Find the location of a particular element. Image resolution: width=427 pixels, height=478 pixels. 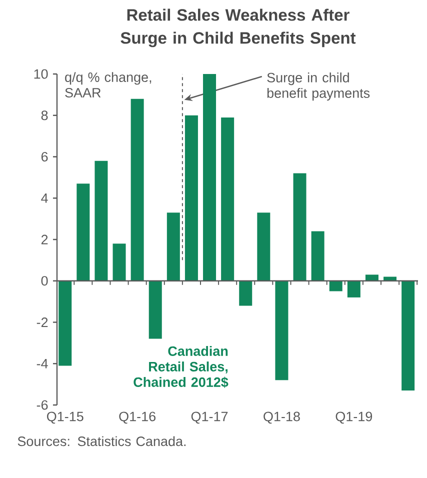

y-tick-label: 8 is located at coordinates (44, 115).